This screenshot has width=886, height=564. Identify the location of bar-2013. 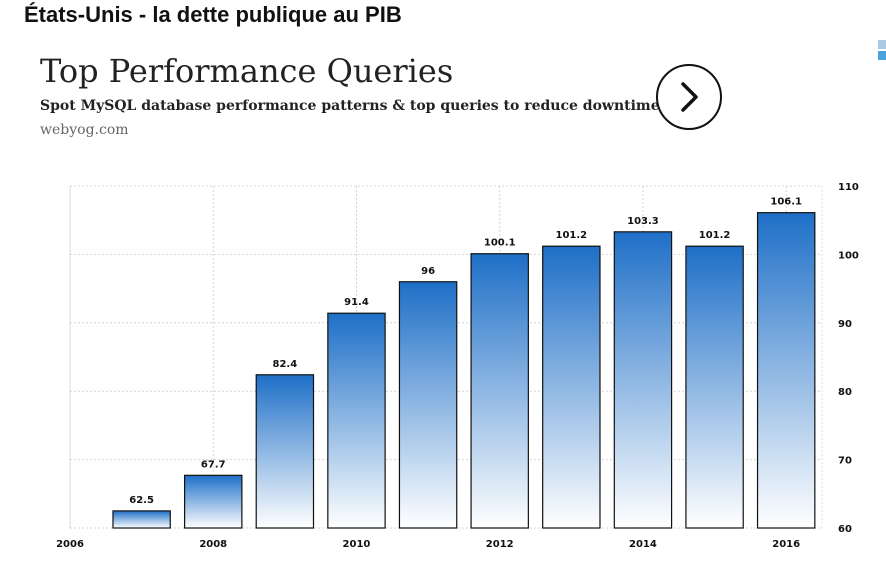
(571, 387).